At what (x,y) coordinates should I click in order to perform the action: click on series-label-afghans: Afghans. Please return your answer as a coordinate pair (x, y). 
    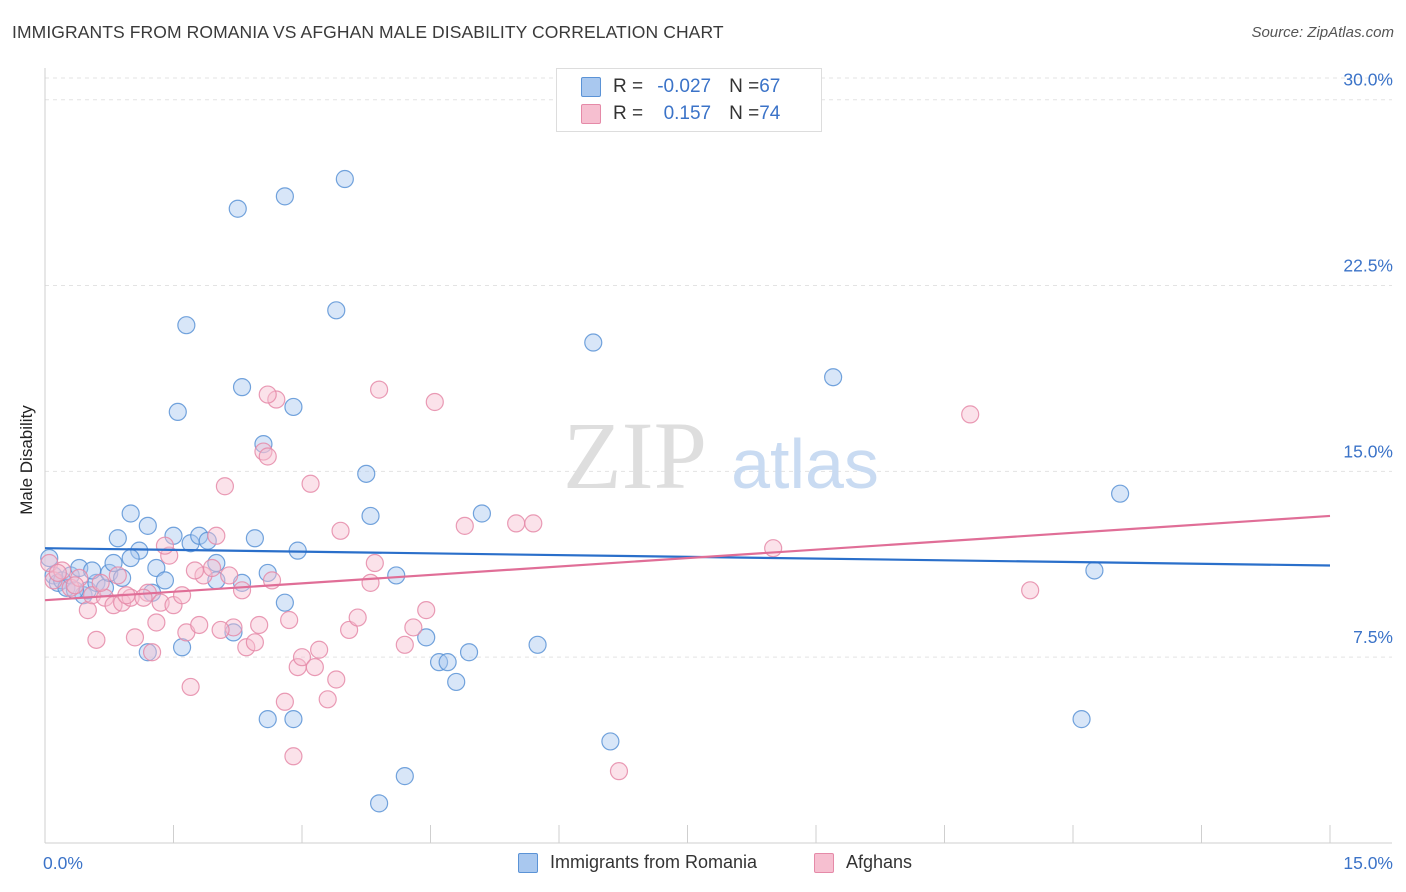
    Looking at the image, I should click on (879, 862).